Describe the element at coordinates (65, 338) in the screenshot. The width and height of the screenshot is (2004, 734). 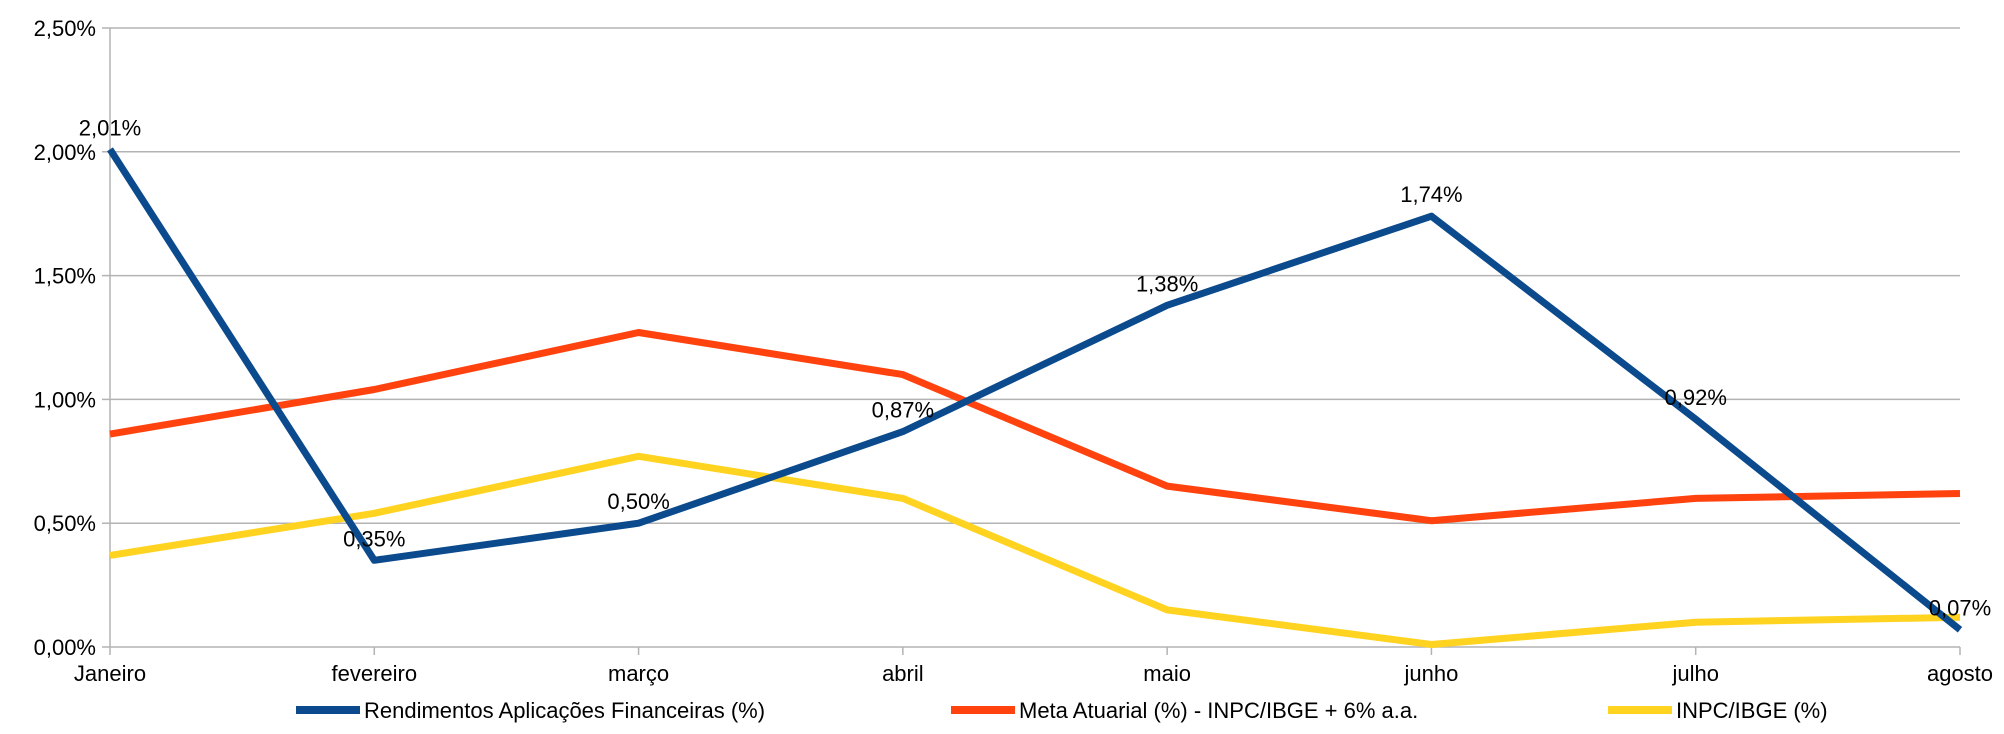
I see `y-tick-labels: 0,00% 0,50% 1,00% 1,50% 2,00% 2,50%` at that location.